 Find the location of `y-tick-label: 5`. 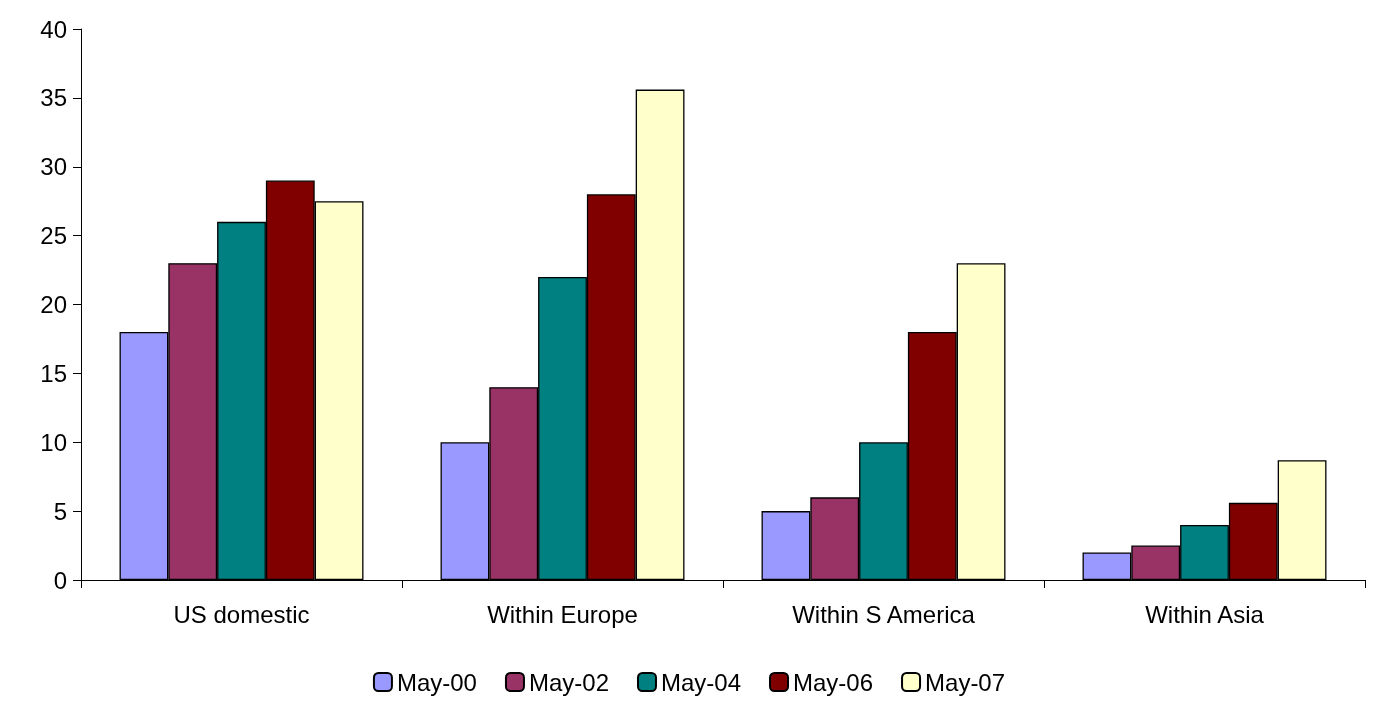

y-tick-label: 5 is located at coordinates (60, 511).